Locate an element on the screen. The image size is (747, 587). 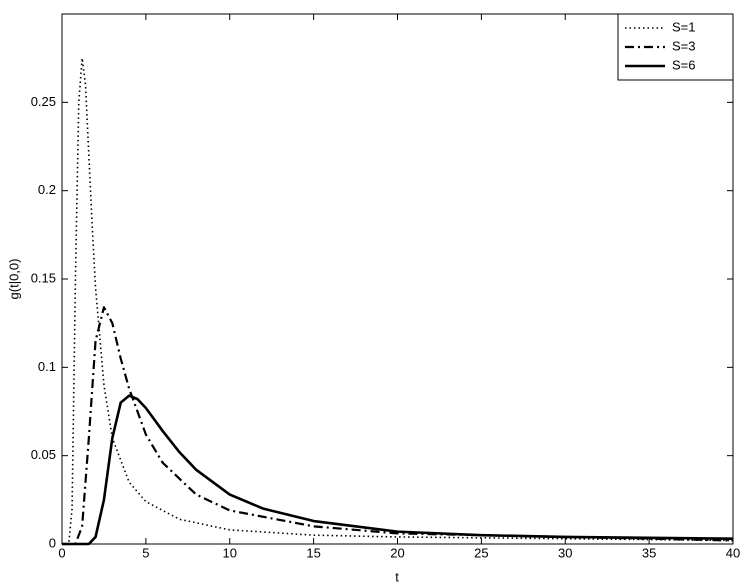
y-tick-label: 0.15 is located at coordinates (43, 277).